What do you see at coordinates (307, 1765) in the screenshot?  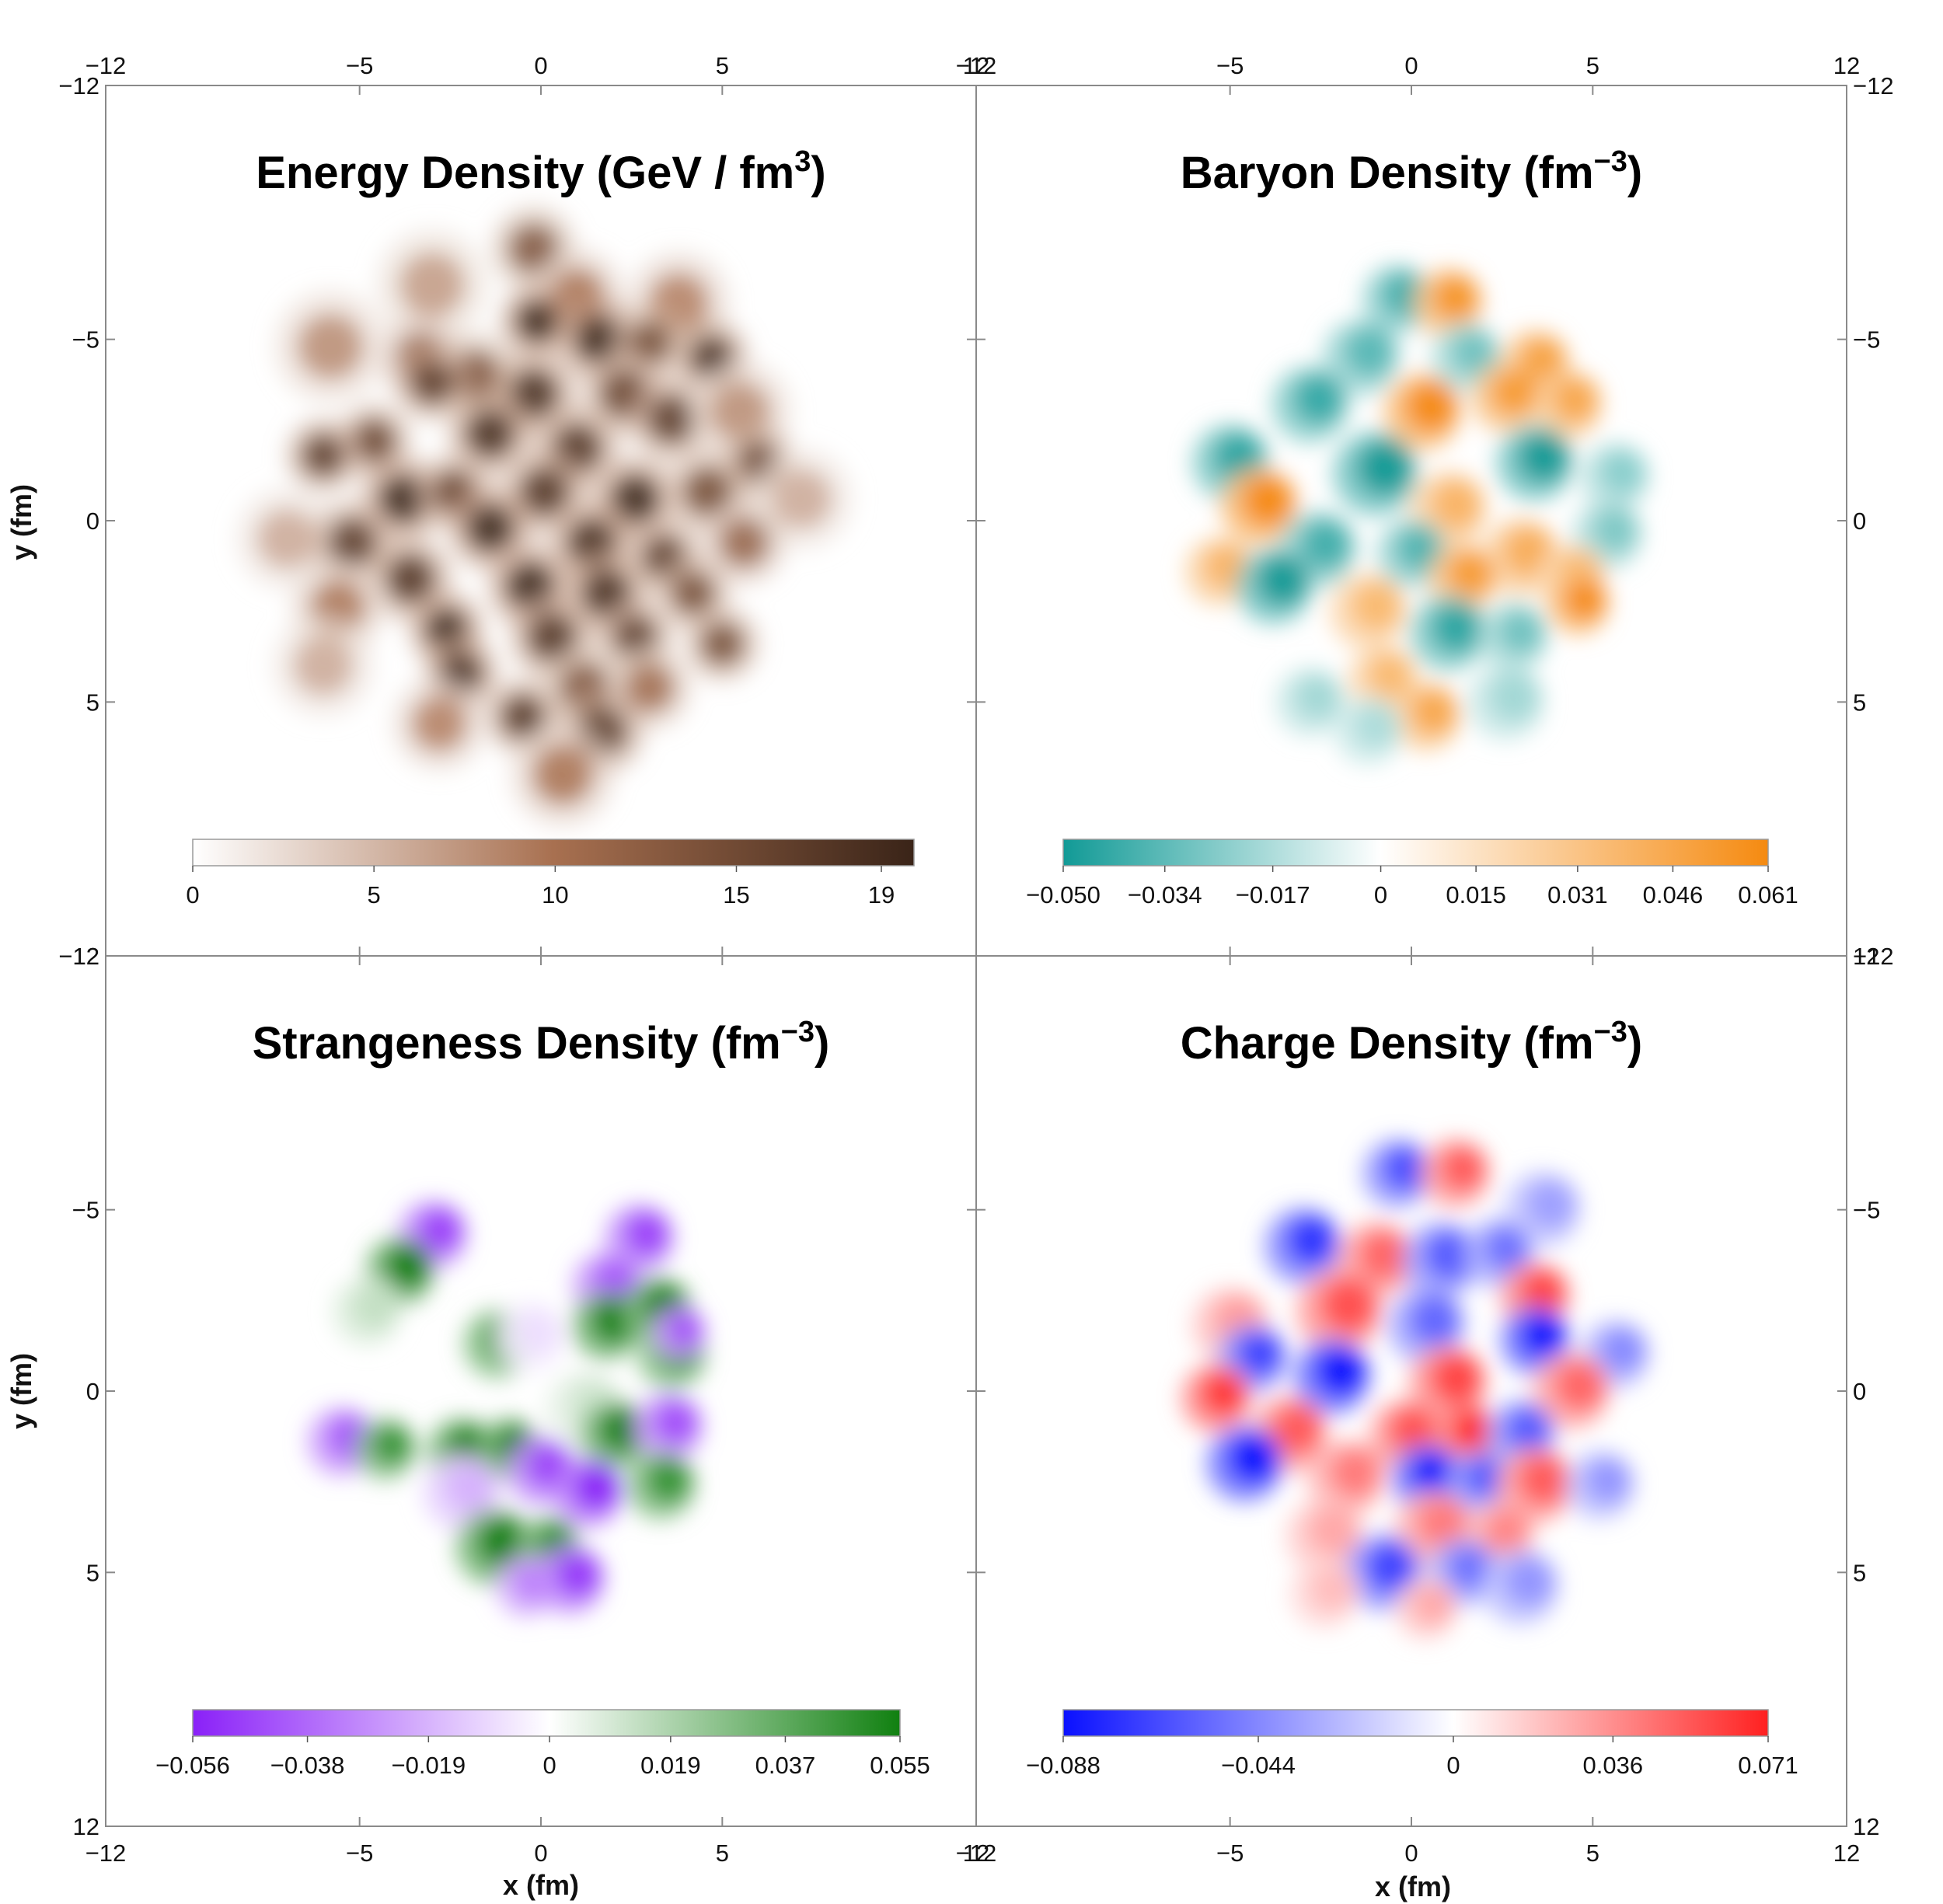 I see `colorbar-tick-label: −0.038` at bounding box center [307, 1765].